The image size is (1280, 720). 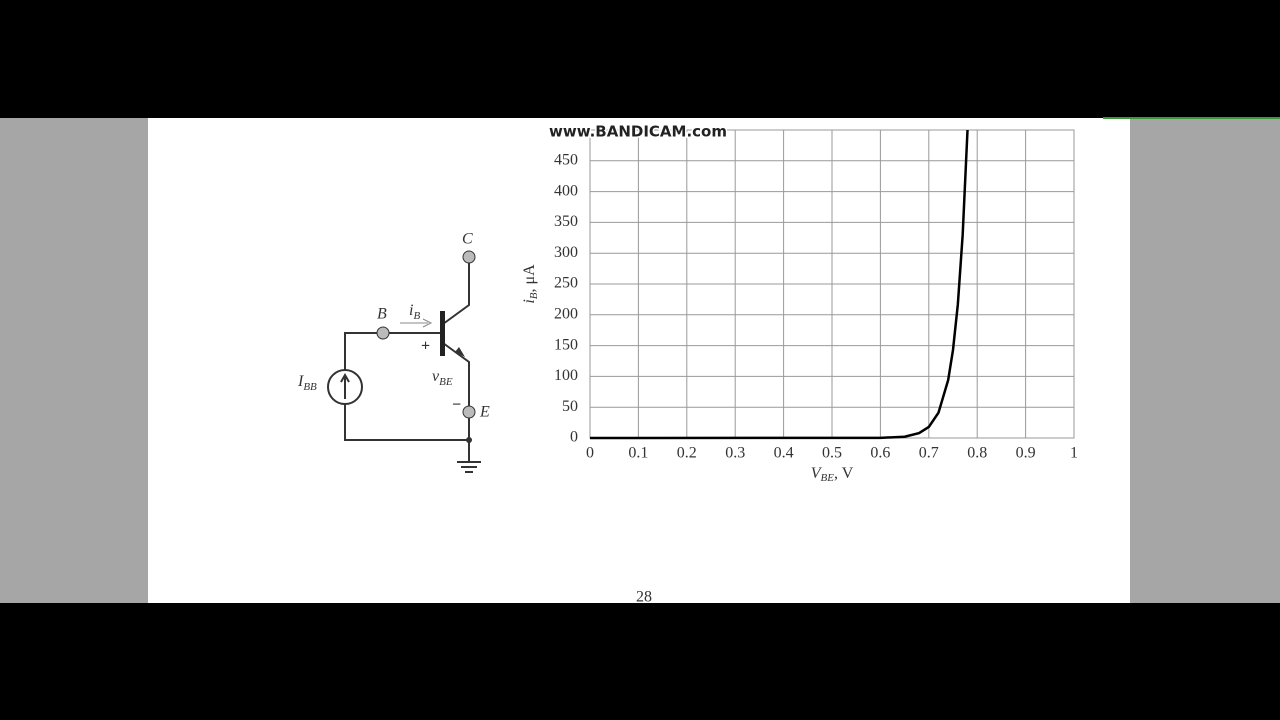 I want to click on y-tick-label: 450, so click(x=566, y=159).